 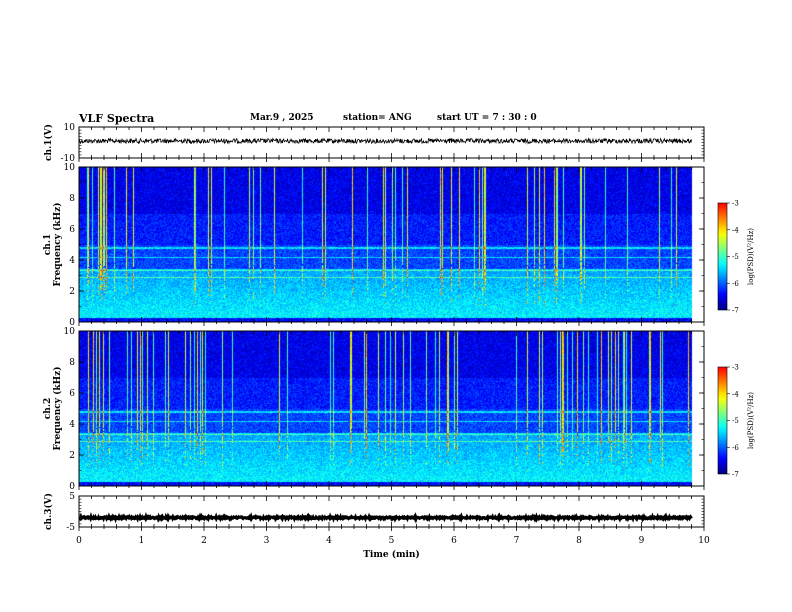 What do you see at coordinates (391, 554) in the screenshot?
I see `x-axis-label: Time (min)` at bounding box center [391, 554].